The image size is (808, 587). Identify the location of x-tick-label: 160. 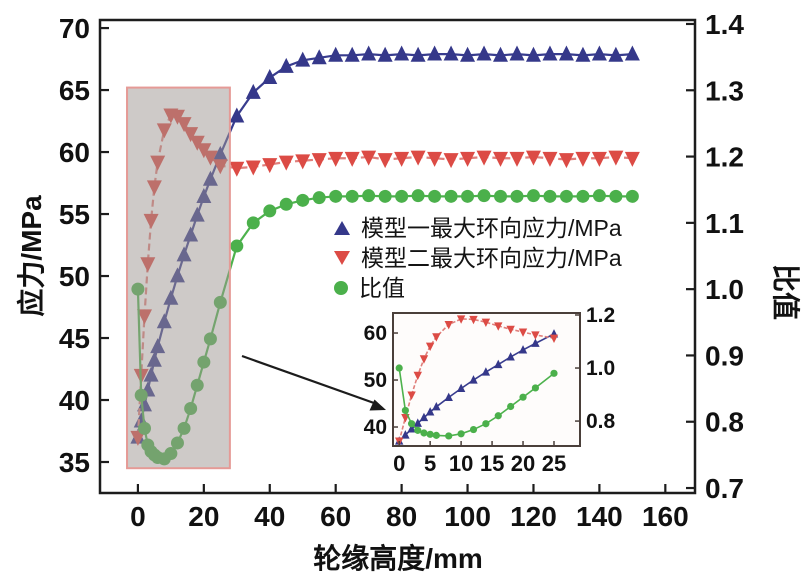
(665, 516).